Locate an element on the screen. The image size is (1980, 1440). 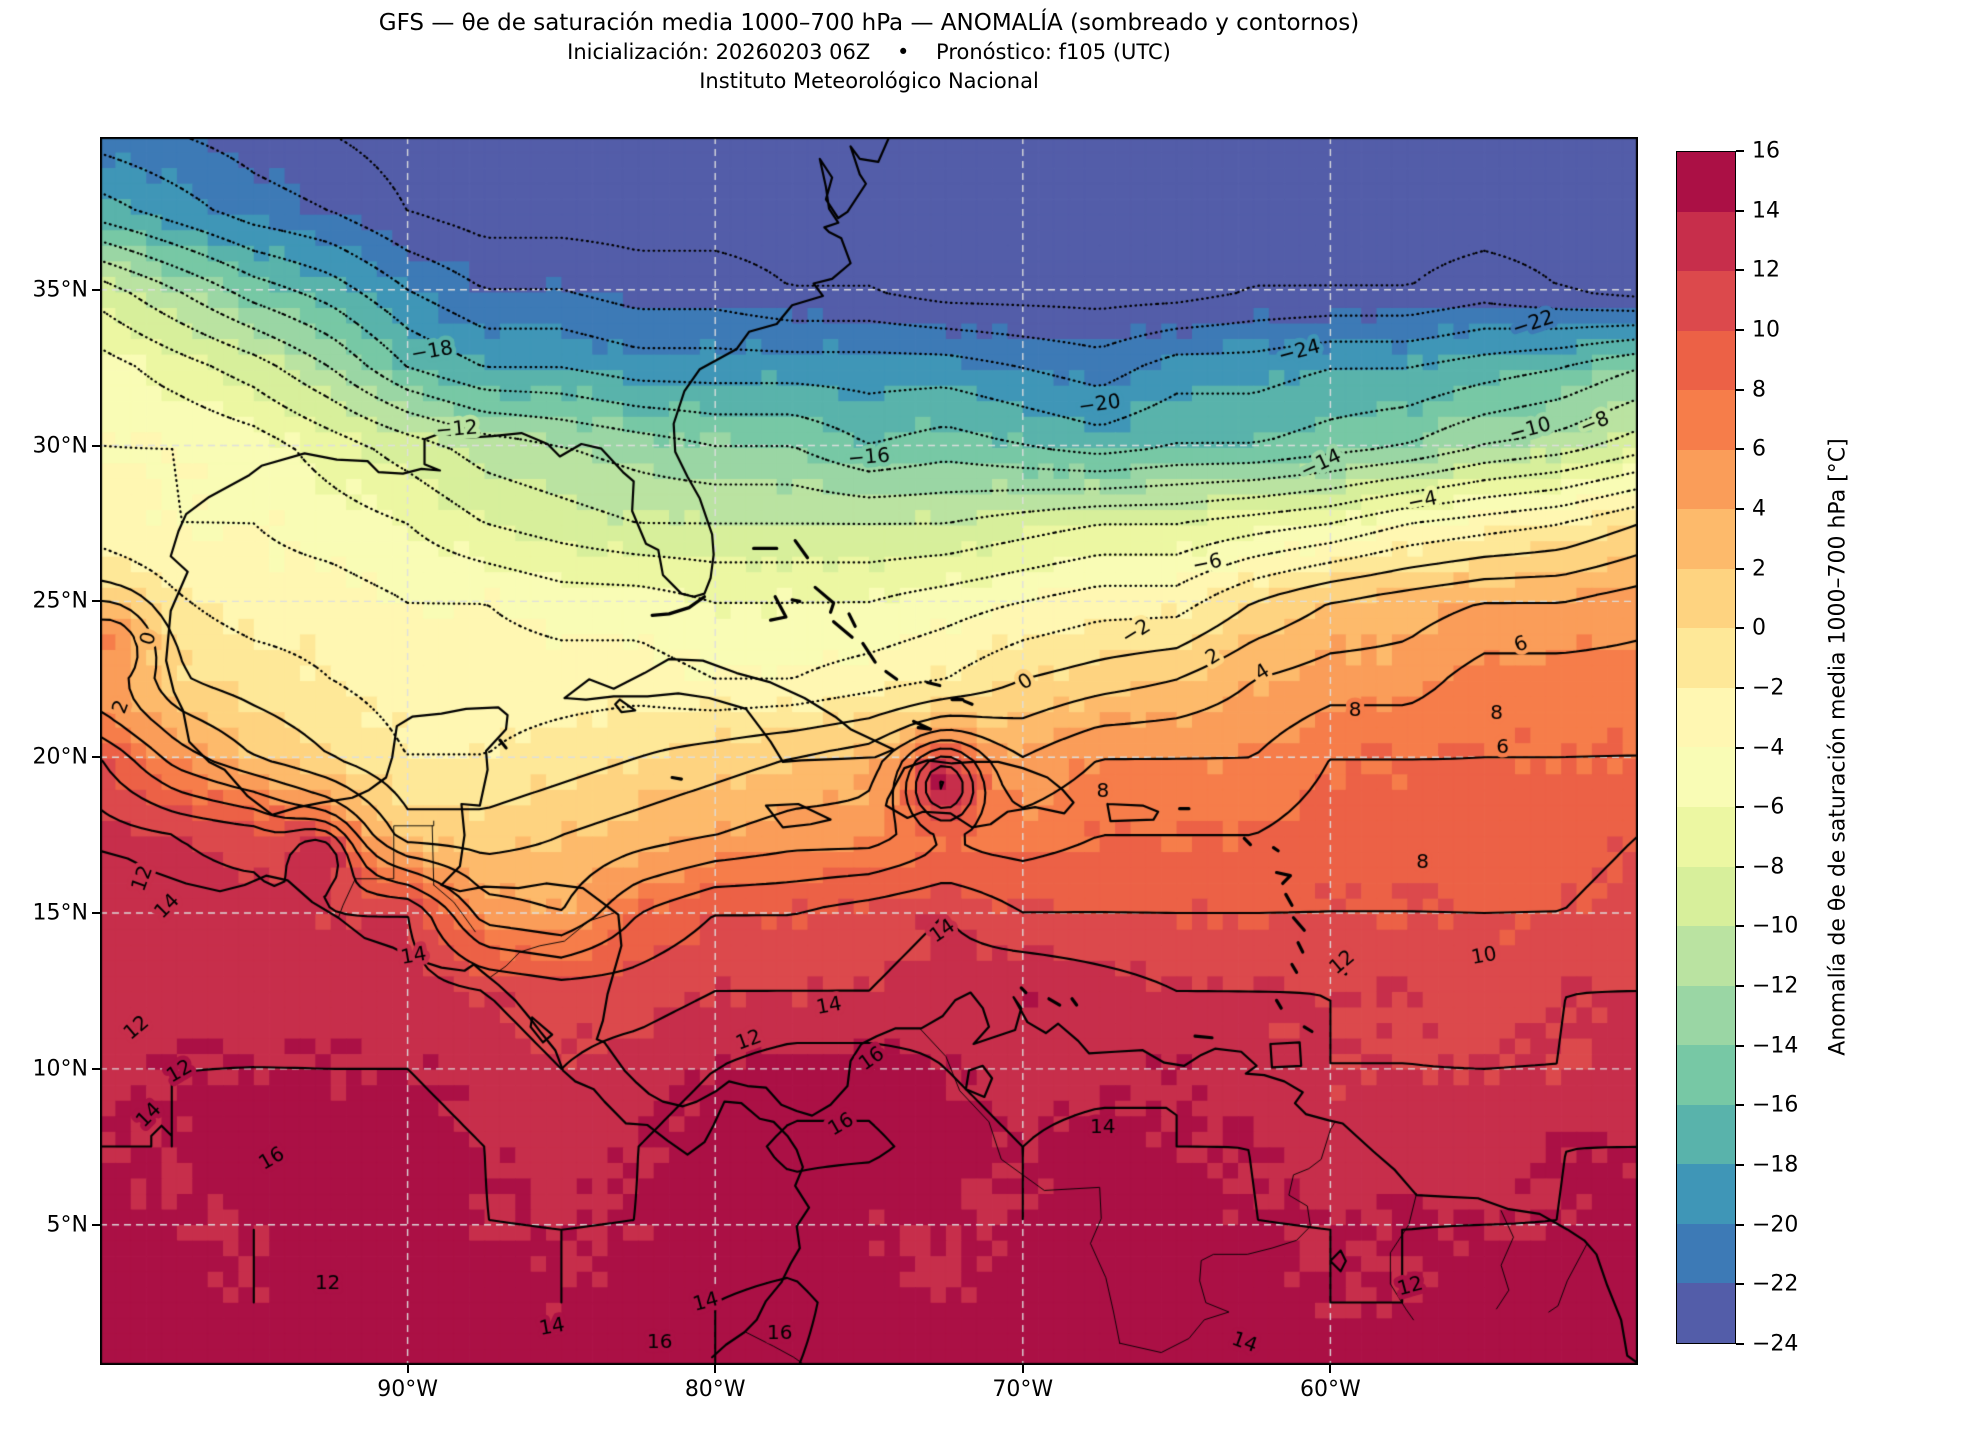
colorbar-tick-label: 6 is located at coordinates (1759, 449).